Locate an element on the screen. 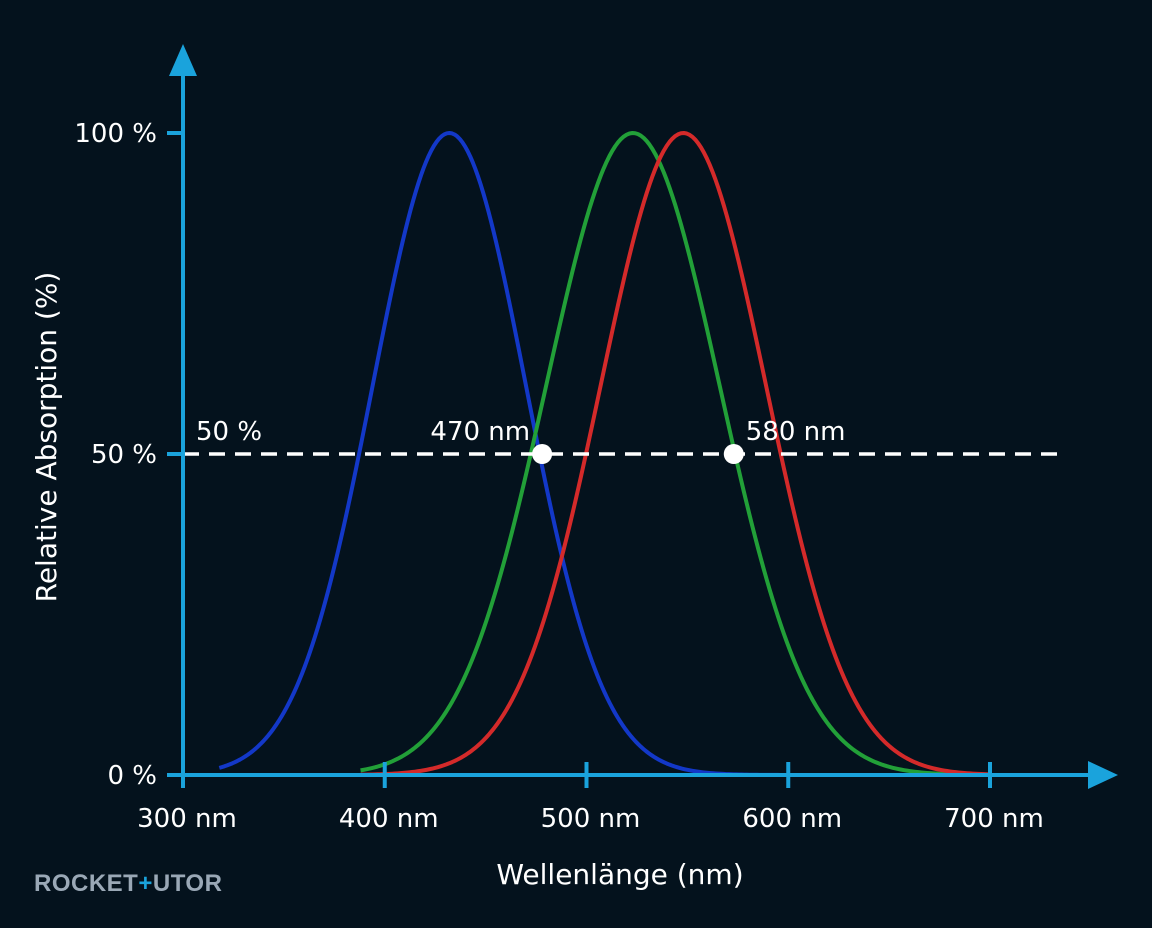 The width and height of the screenshot is (1152, 928). y-tick-label: 50 % is located at coordinates (124, 455).